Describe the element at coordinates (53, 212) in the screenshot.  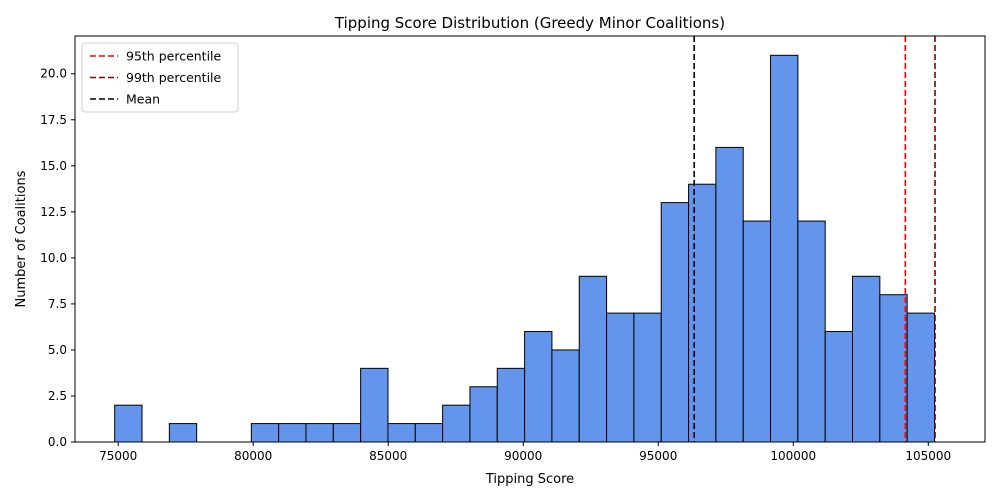
I see `y-tick-label: 12.5` at that location.